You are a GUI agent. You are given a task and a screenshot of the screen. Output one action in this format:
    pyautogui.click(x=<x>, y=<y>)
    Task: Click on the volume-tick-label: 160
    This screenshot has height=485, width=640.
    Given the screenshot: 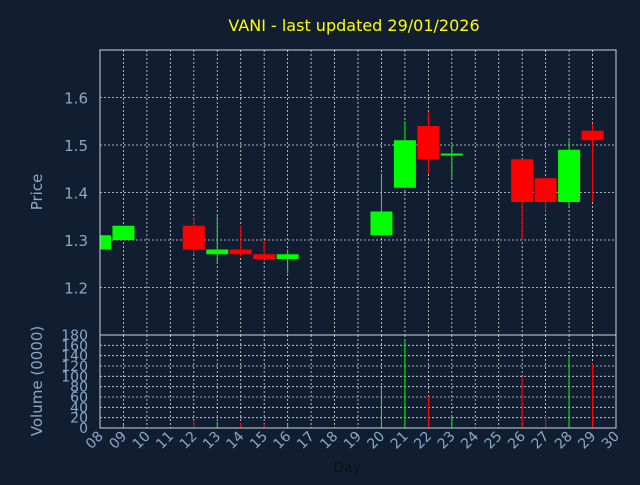 What is the action you would take?
    pyautogui.click(x=74, y=346)
    